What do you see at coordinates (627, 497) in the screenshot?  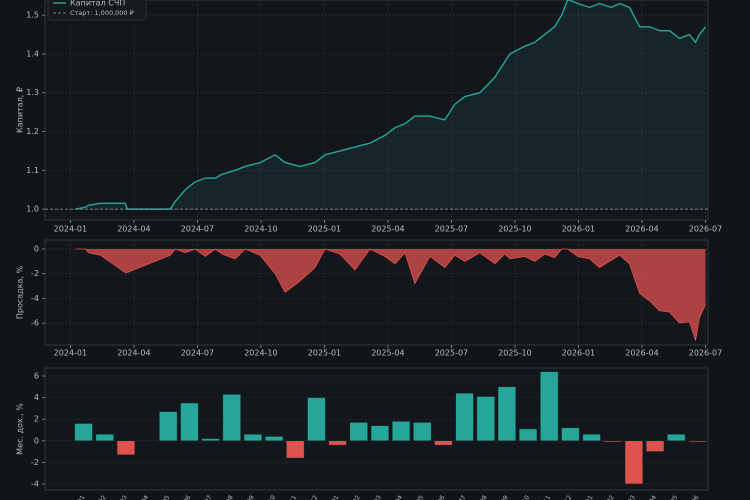 I see `x-tick-label: 2026-03` at bounding box center [627, 497].